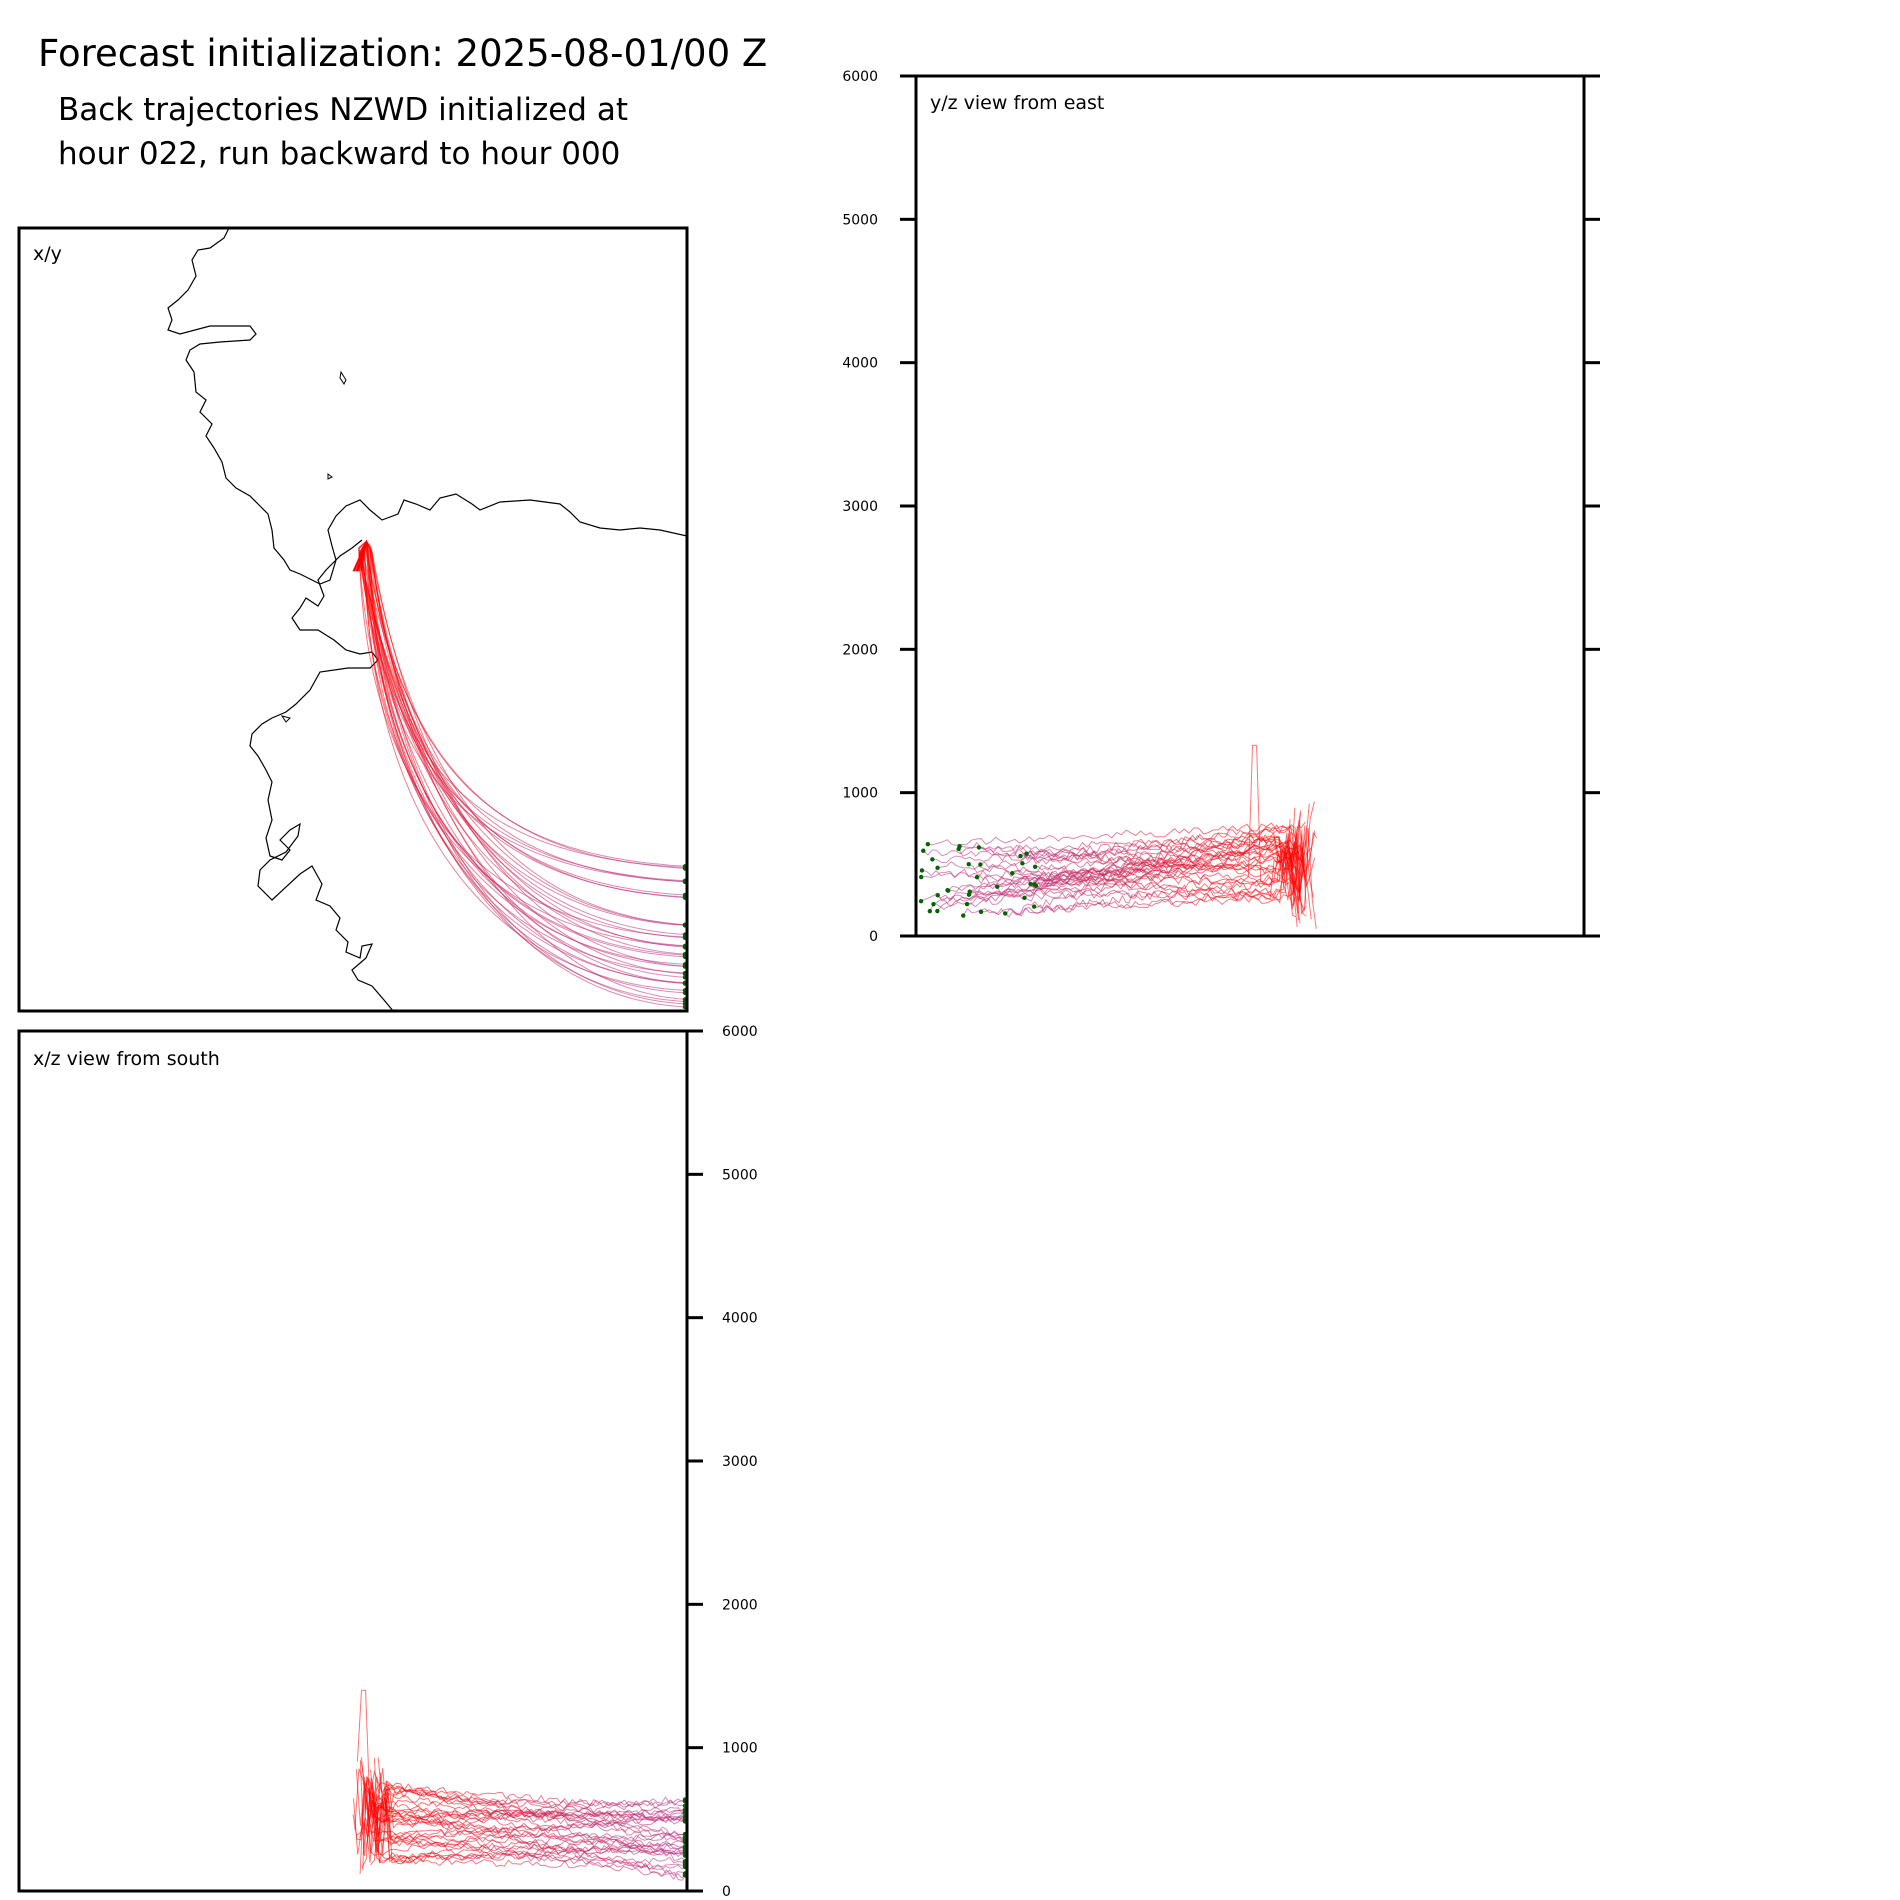 This screenshot has width=1900, height=1900. Describe the element at coordinates (860, 364) in the screenshot. I see `y-tick-label: 4000` at that location.